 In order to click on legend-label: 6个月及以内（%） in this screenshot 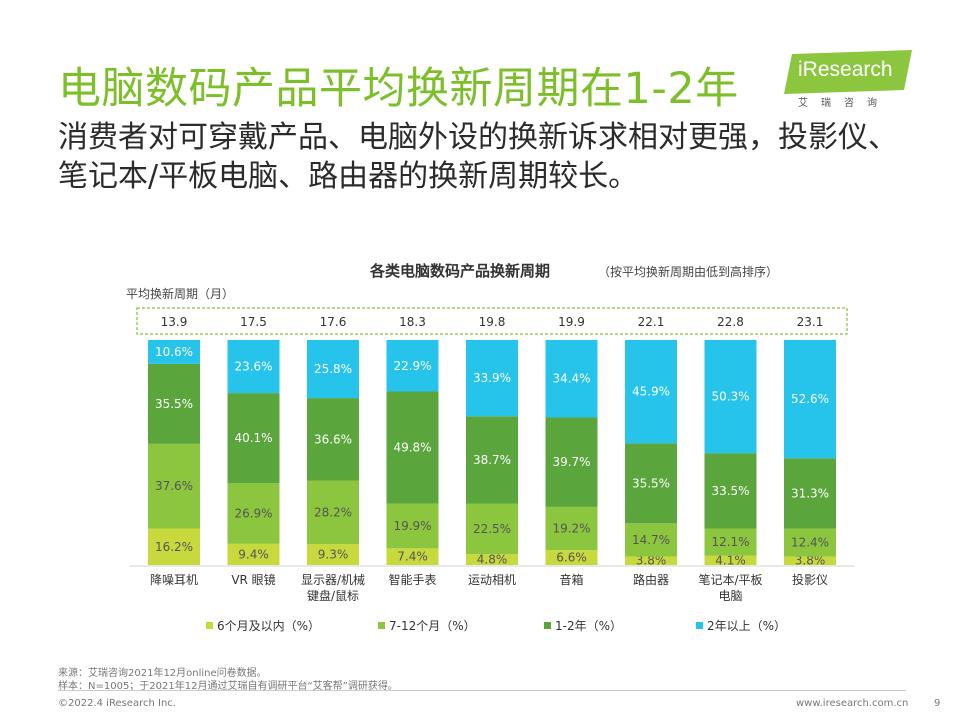, I will do `click(268, 626)`.